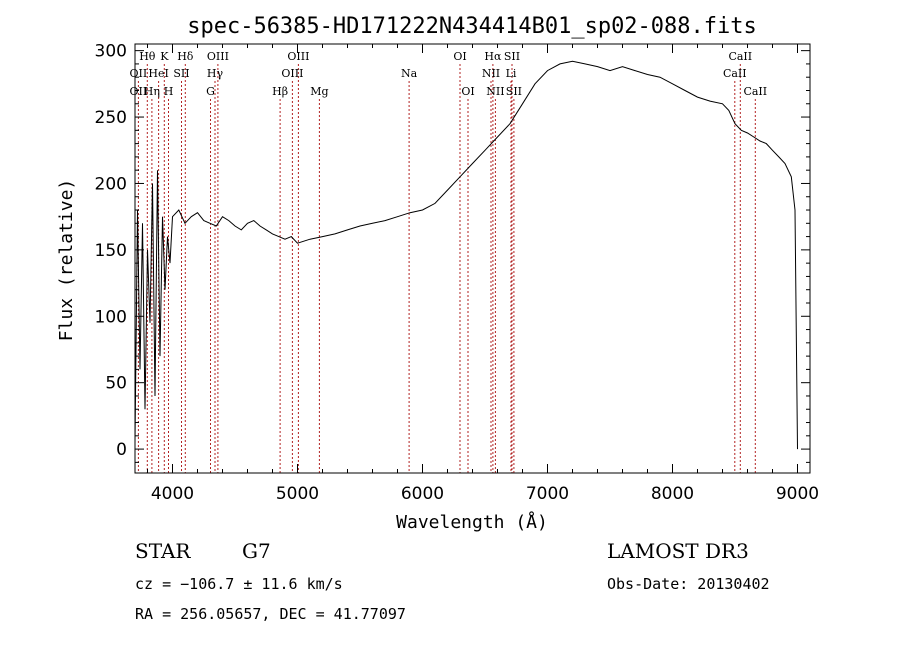  I want to click on spectral-line-label: Mg, so click(319, 91).